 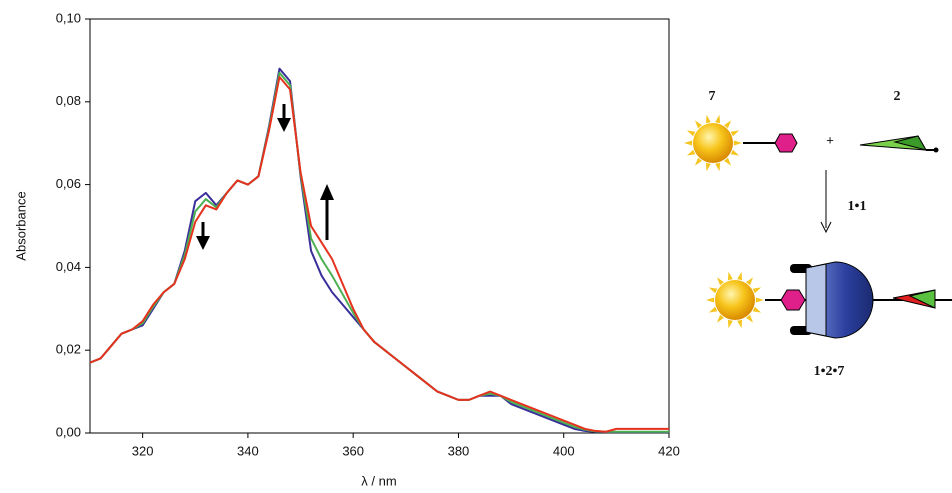 What do you see at coordinates (564, 450) in the screenshot?
I see `x-tick-label: 400` at bounding box center [564, 450].